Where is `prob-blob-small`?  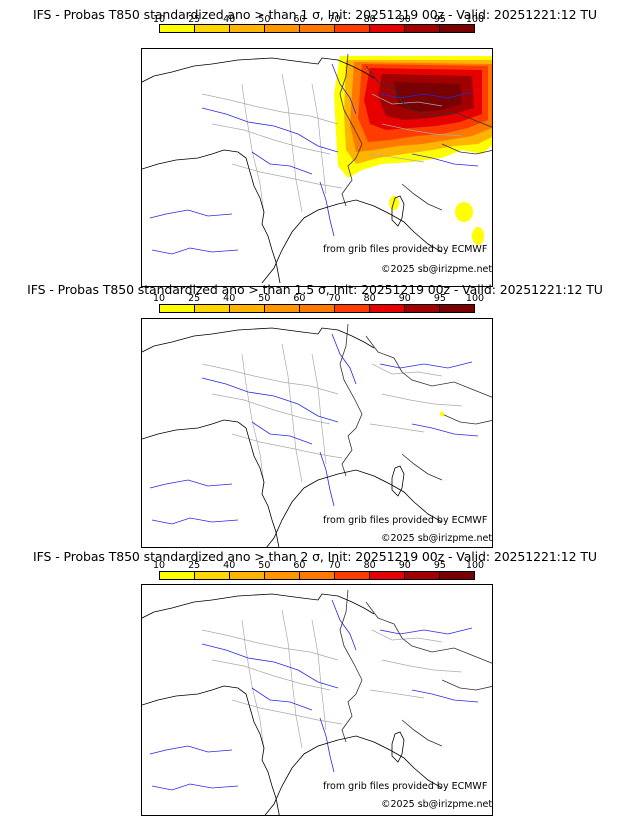 prob-blob-small is located at coordinates (442, 414).